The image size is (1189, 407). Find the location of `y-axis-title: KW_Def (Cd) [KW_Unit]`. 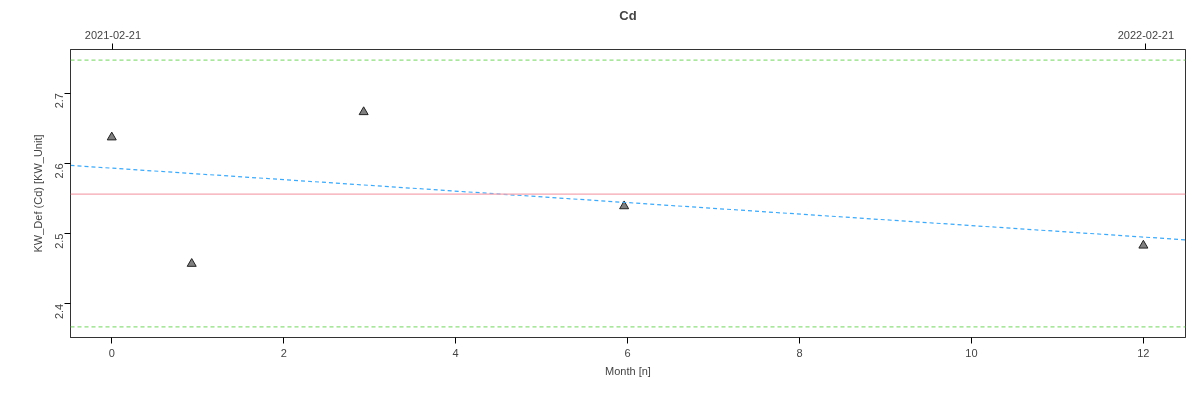

y-axis-title: KW_Def (Cd) [KW_Unit] is located at coordinates (37, 193).